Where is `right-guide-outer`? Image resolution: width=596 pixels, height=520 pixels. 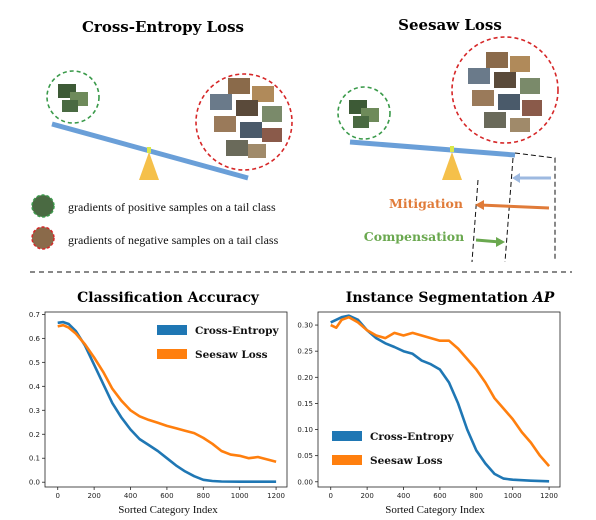 right-guide-outer is located at coordinates (535, 206).